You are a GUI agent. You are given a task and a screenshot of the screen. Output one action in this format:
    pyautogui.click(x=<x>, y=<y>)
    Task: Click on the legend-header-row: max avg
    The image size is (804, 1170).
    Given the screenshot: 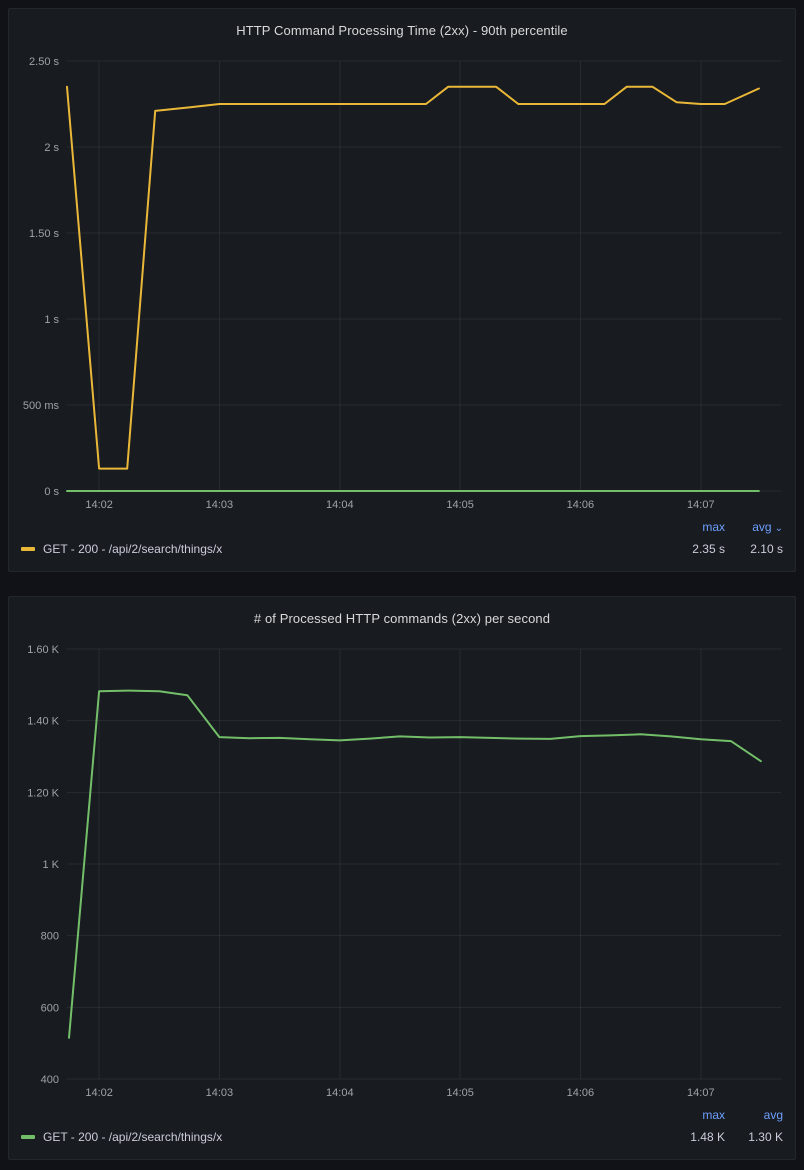 What is the action you would take?
    pyautogui.click(x=402, y=1115)
    